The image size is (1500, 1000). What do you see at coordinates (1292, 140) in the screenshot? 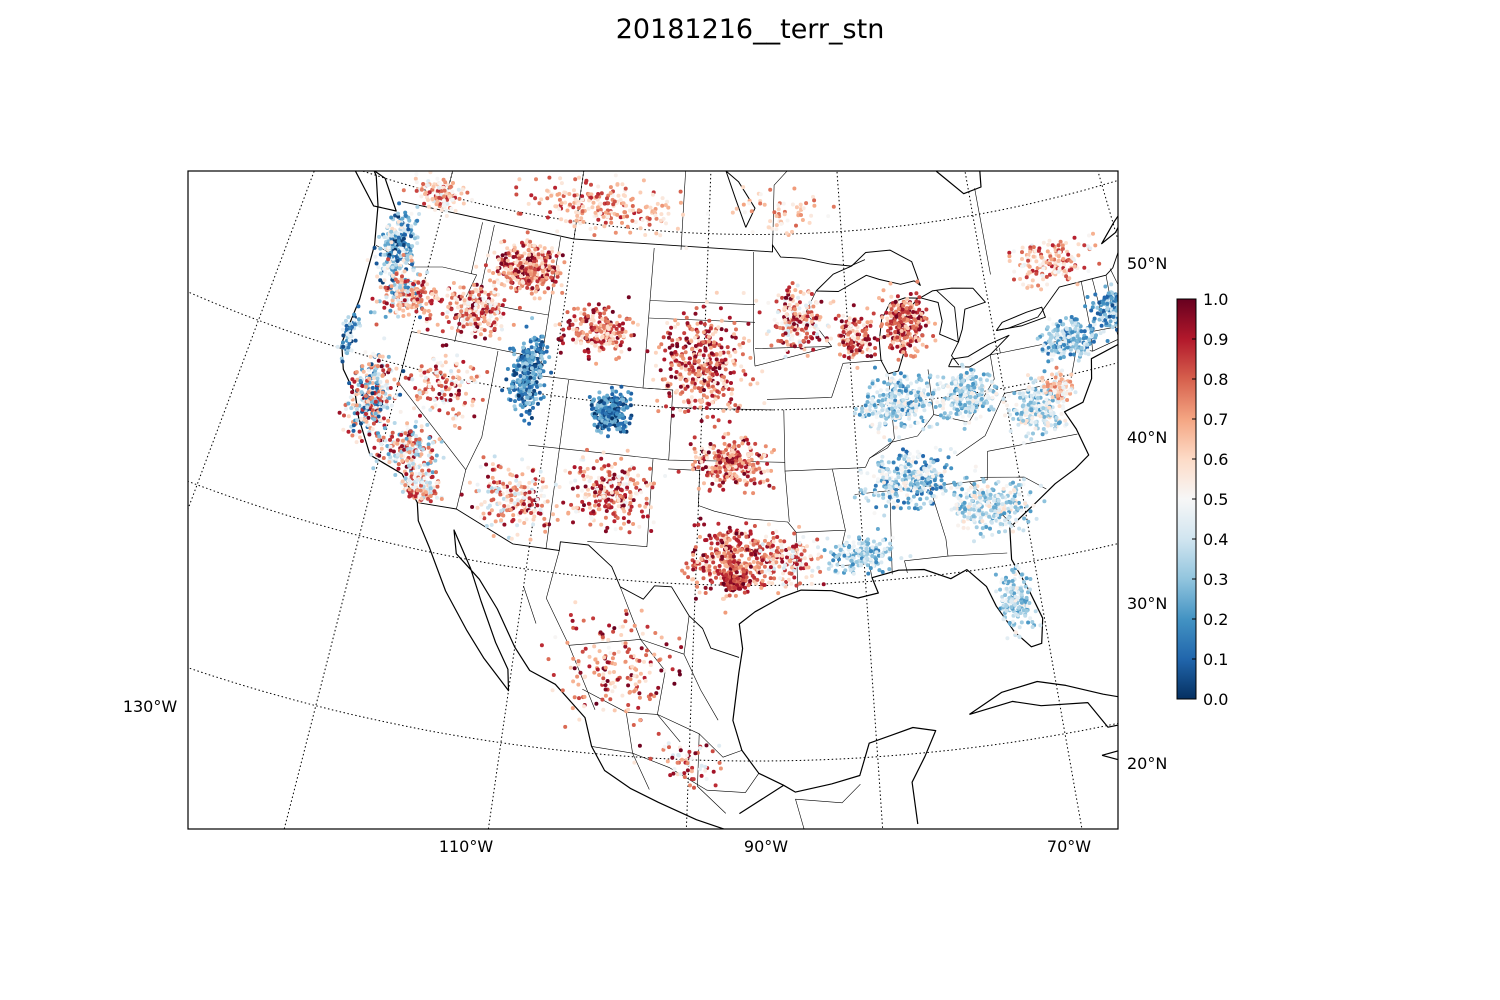
I see `newfoundland` at bounding box center [1292, 140].